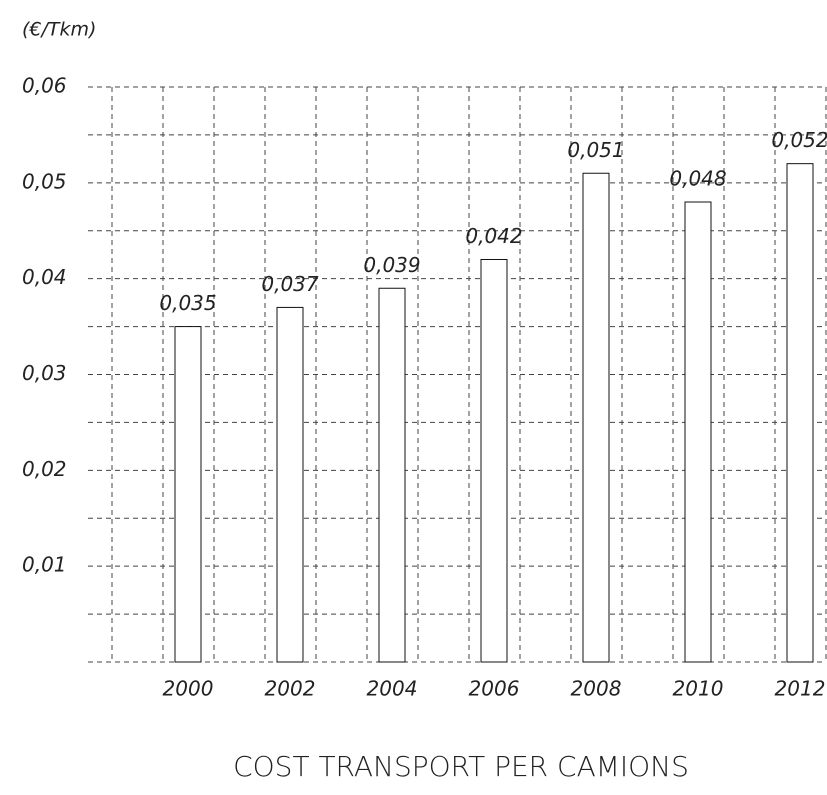 This screenshot has height=795, width=827. I want to click on y-tick-label: 0,04, so click(44, 277).